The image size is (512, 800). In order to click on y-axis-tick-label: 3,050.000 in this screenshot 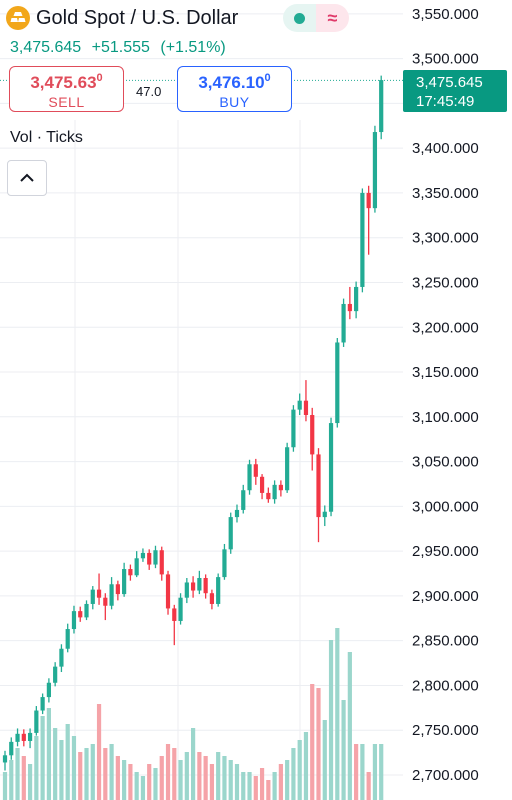, I will do `click(445, 462)`.